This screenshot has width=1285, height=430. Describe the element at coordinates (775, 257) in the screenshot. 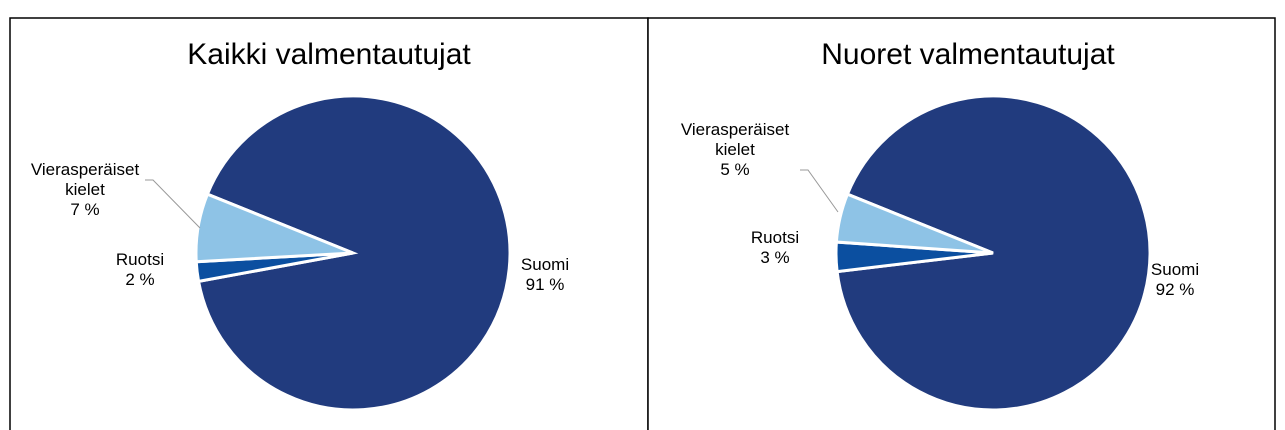

I see `label-line: 3 %` at that location.